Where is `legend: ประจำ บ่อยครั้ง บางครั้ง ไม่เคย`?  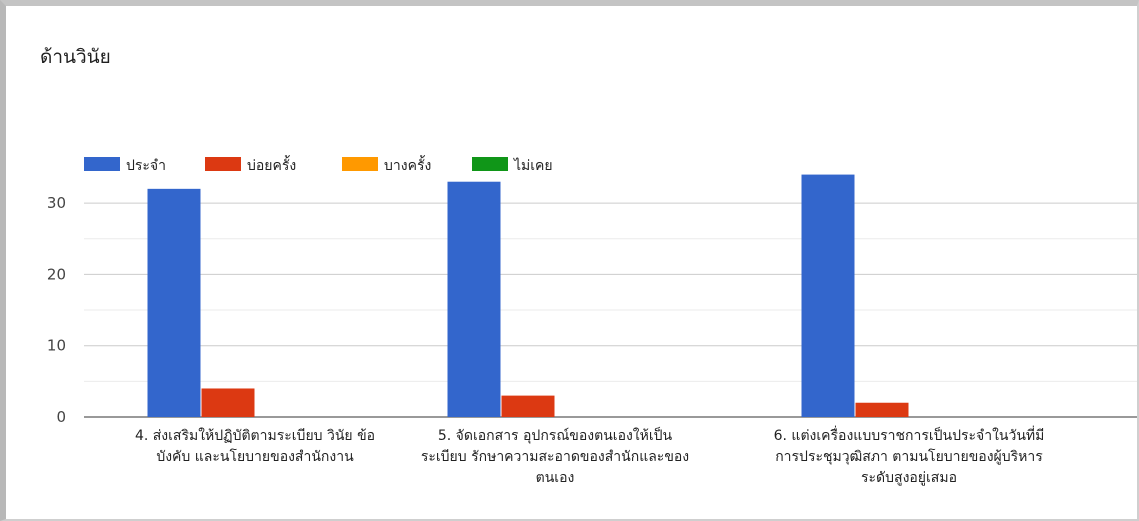
legend: ประจำ บ่อยครั้ง บางครั้ง ไม่เคย is located at coordinates (318, 164).